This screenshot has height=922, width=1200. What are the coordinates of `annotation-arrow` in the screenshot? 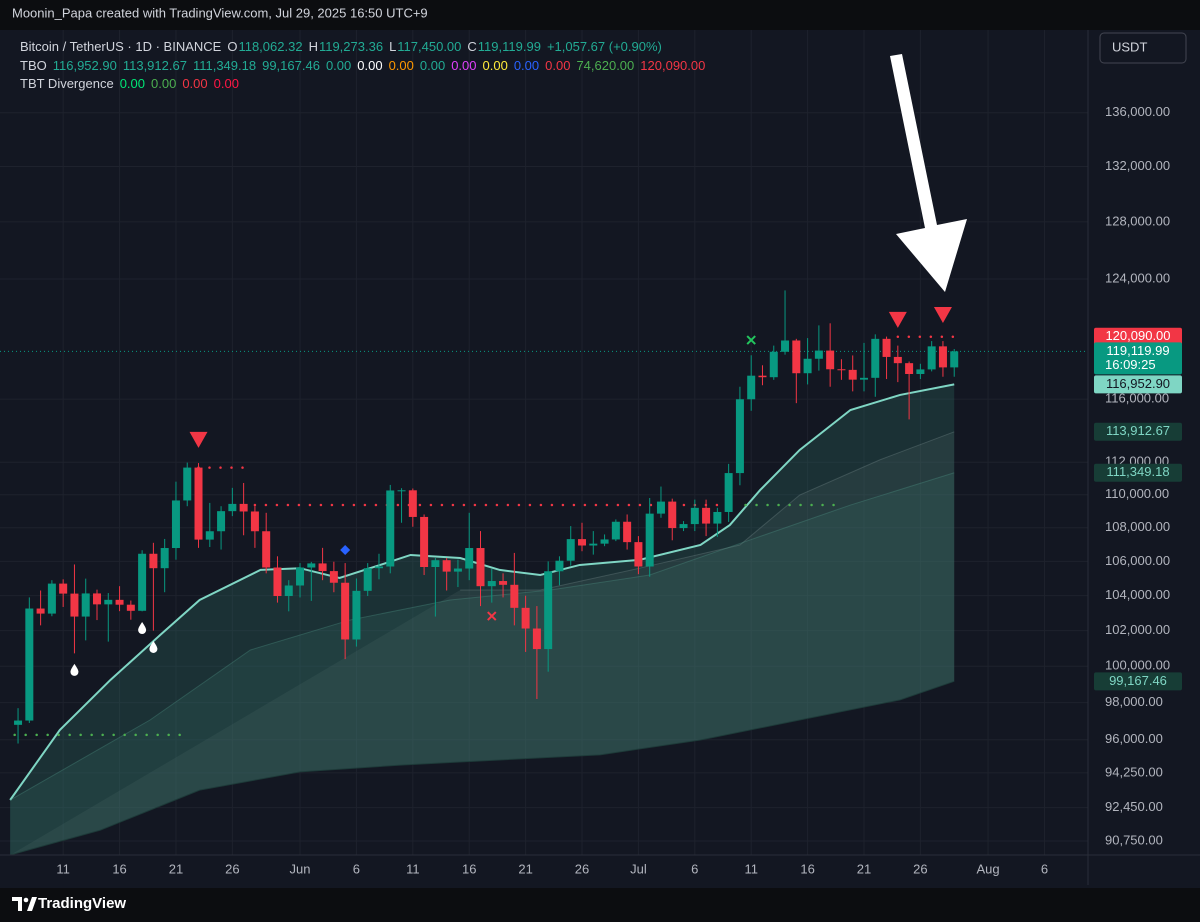 It's located at (928, 173).